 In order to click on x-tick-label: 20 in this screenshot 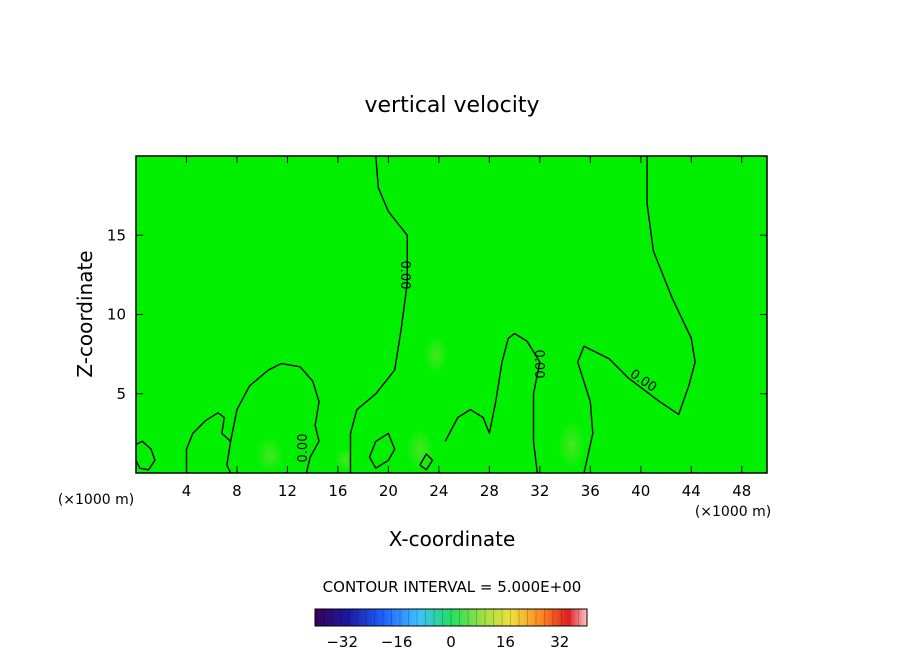, I will do `click(388, 491)`.